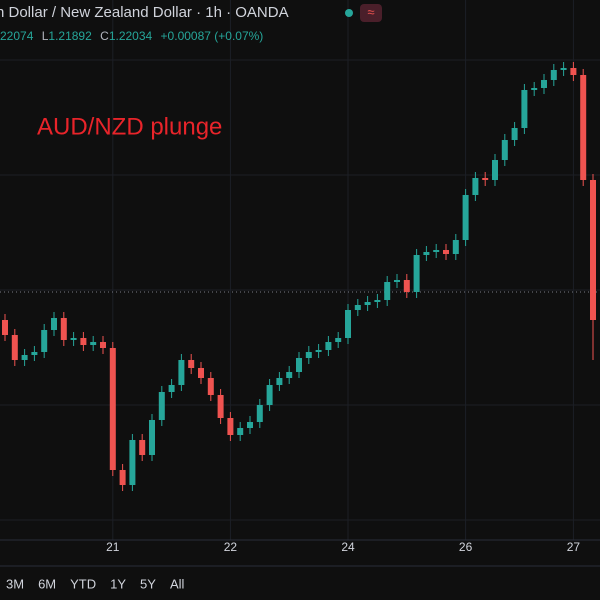 The image size is (600, 600). What do you see at coordinates (47, 583) in the screenshot?
I see `range-button: 6M` at bounding box center [47, 583].